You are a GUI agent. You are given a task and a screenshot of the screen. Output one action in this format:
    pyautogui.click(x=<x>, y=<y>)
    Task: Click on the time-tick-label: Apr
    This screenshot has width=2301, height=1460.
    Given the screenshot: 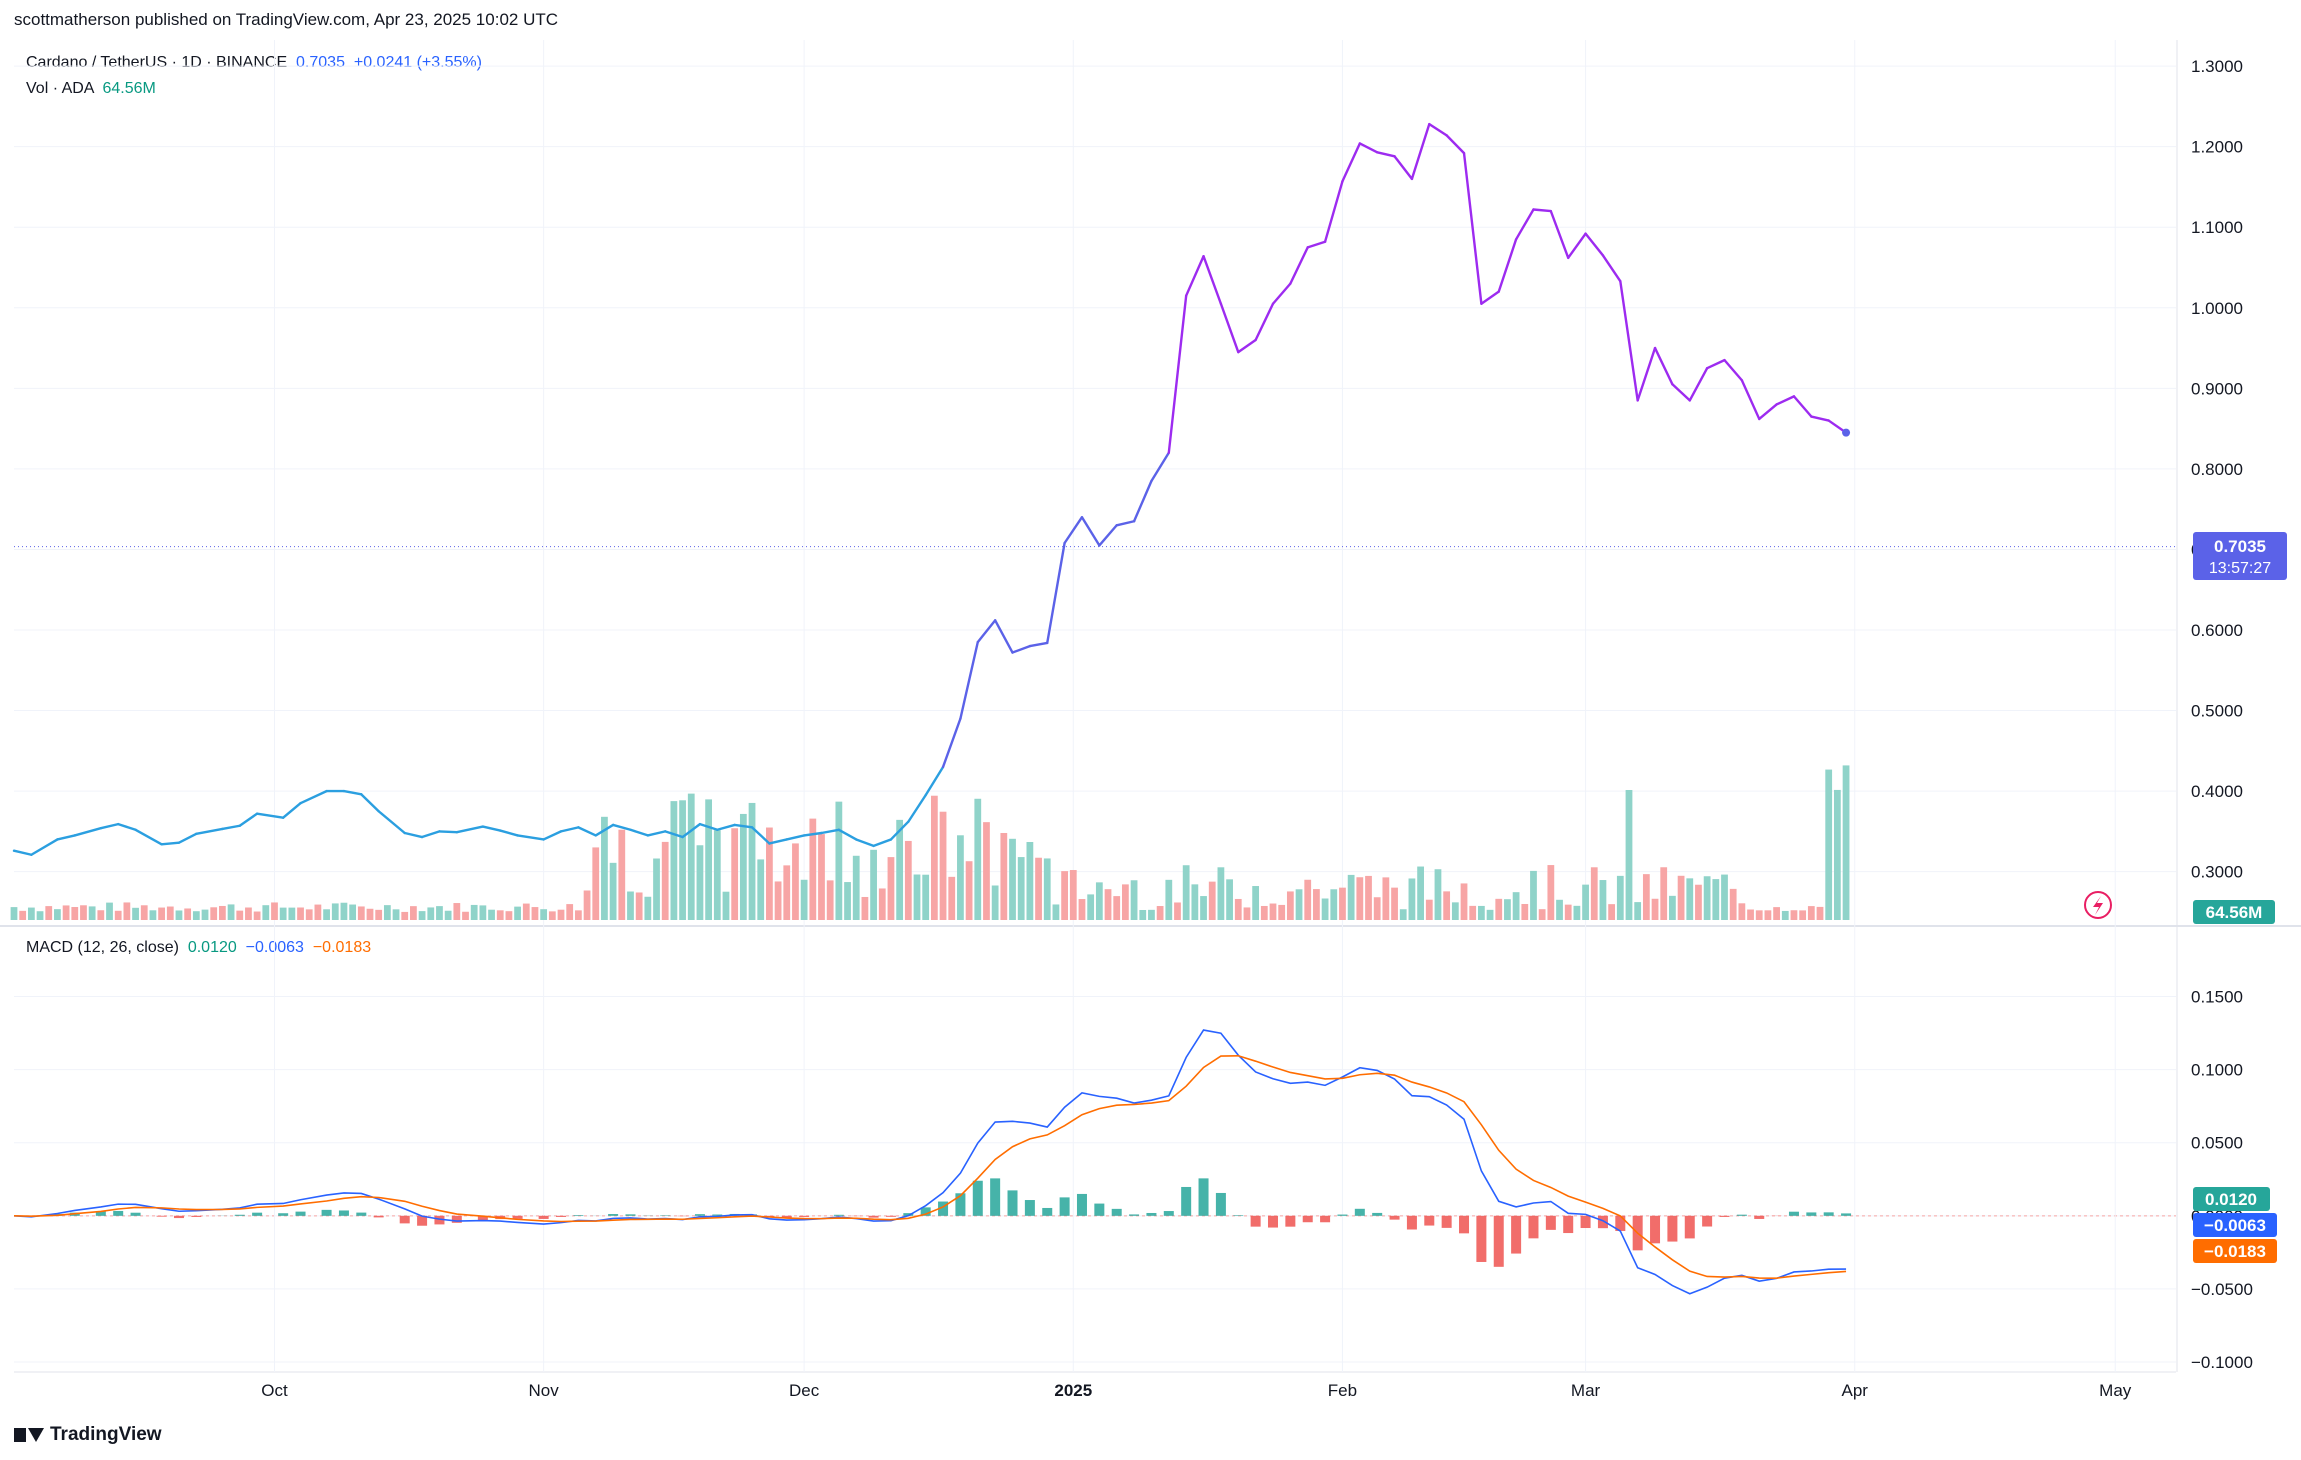 What is the action you would take?
    pyautogui.click(x=1855, y=1390)
    